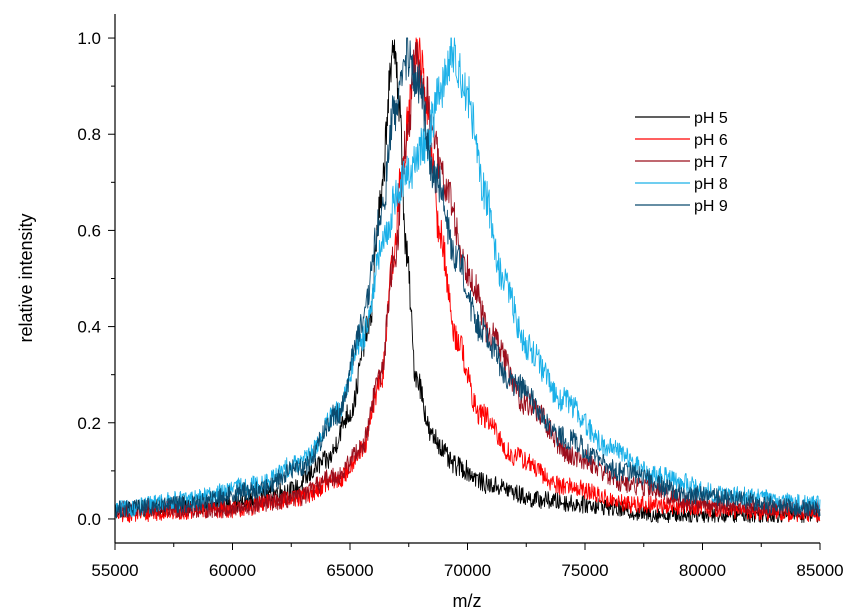 Image resolution: width=853 pixels, height=614 pixels. I want to click on y-tick-label: 0.2, so click(89, 423).